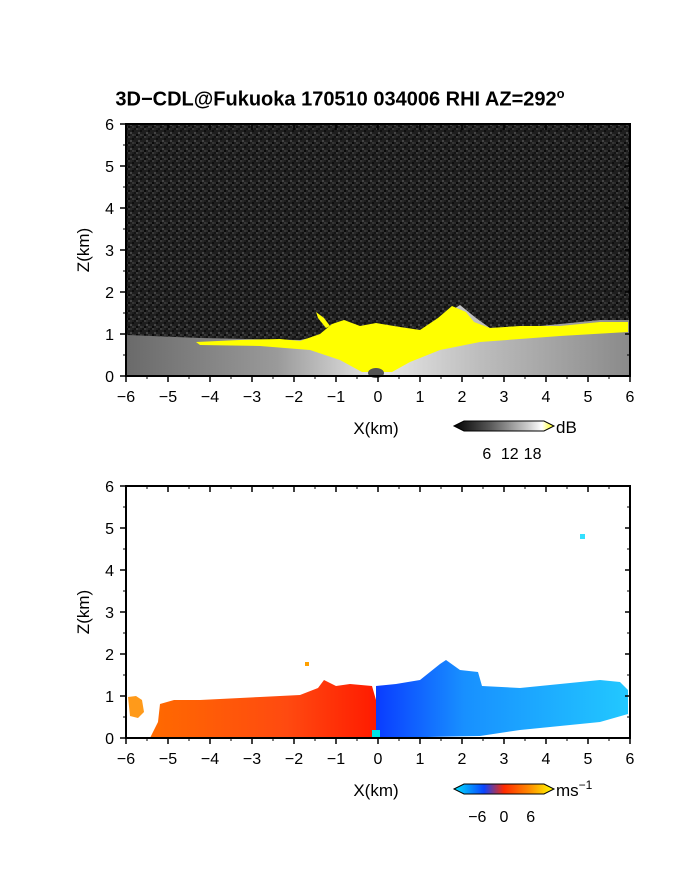 This screenshot has height=880, width=680. What do you see at coordinates (560, 93) in the screenshot?
I see `figure-title-degree: o` at bounding box center [560, 93].